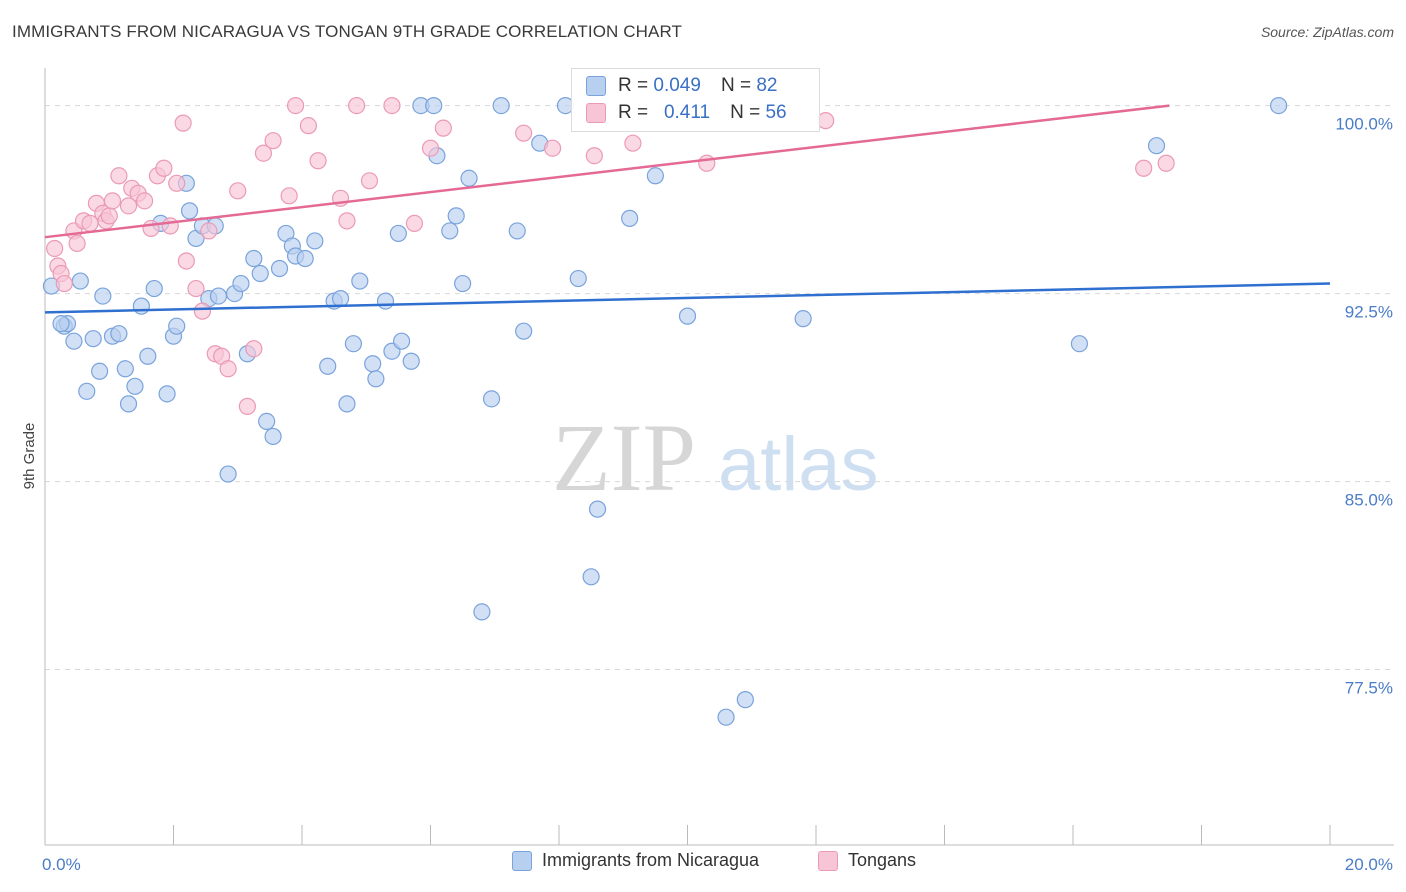 The width and height of the screenshot is (1406, 892). Describe the element at coordinates (677, 85) in the screenshot. I see `stats-r-value: 0.049` at that location.